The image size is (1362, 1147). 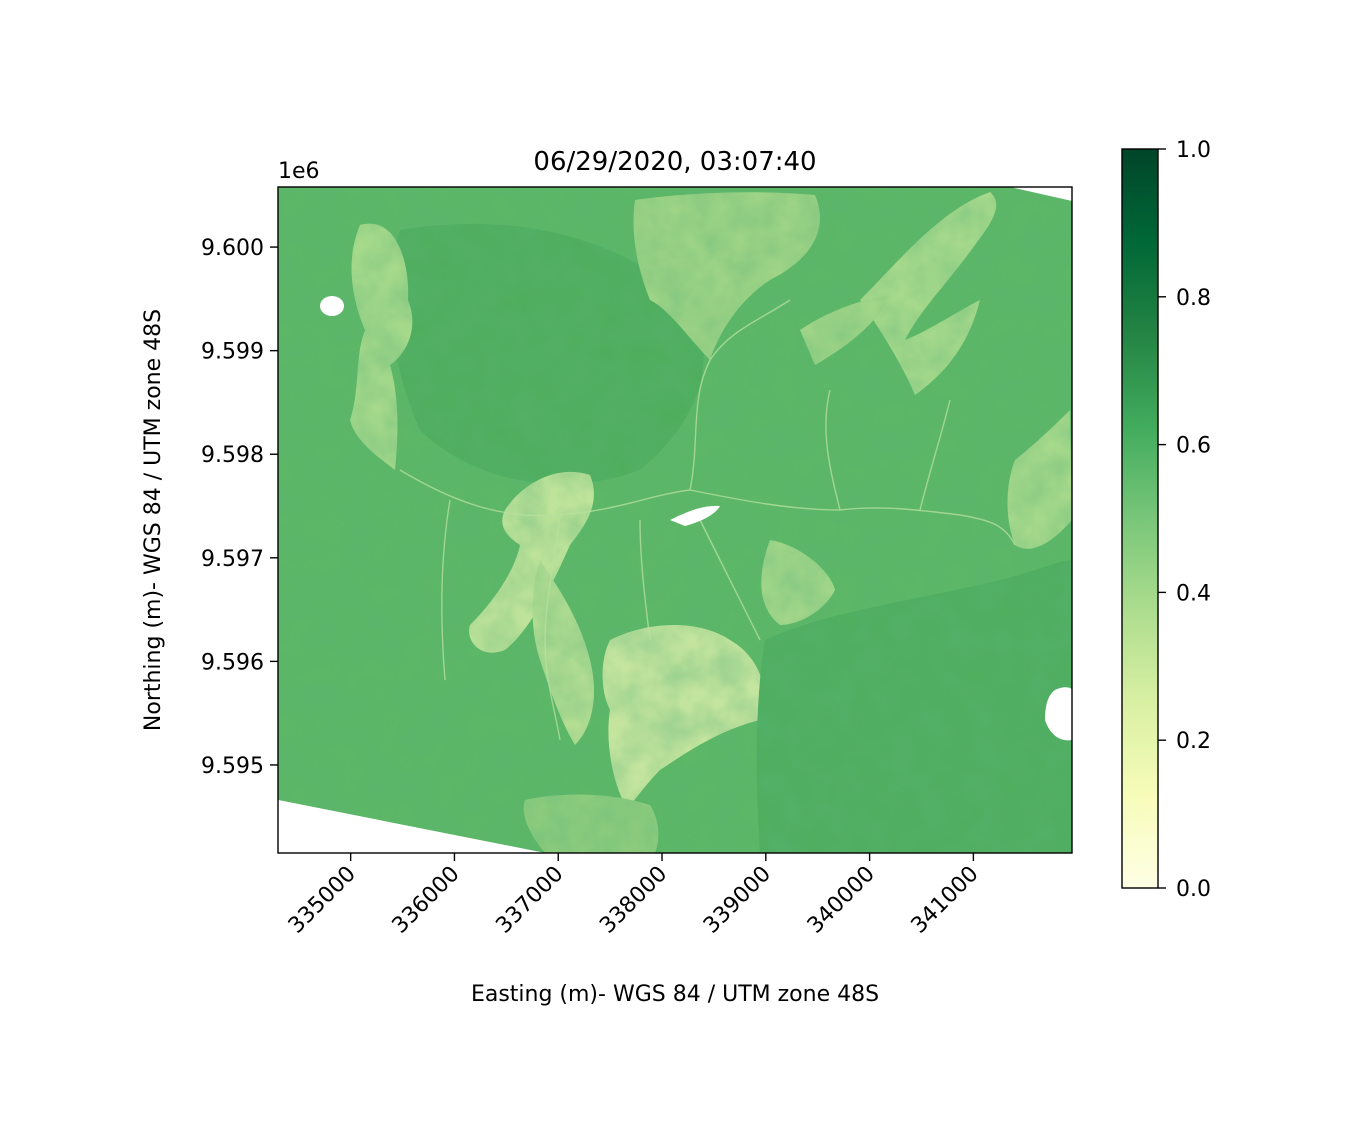 What do you see at coordinates (232, 352) in the screenshot?
I see `y-tick-label: 9.599` at bounding box center [232, 352].